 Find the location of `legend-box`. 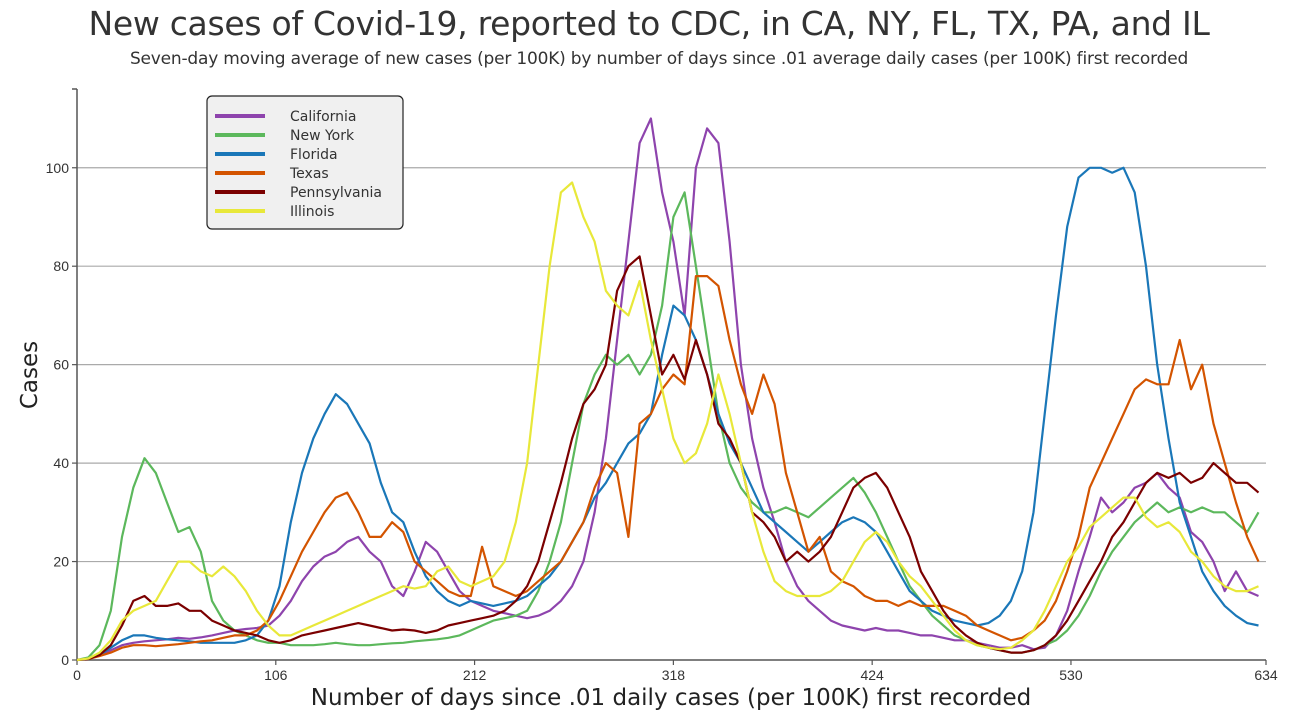

legend-box is located at coordinates (305, 162).